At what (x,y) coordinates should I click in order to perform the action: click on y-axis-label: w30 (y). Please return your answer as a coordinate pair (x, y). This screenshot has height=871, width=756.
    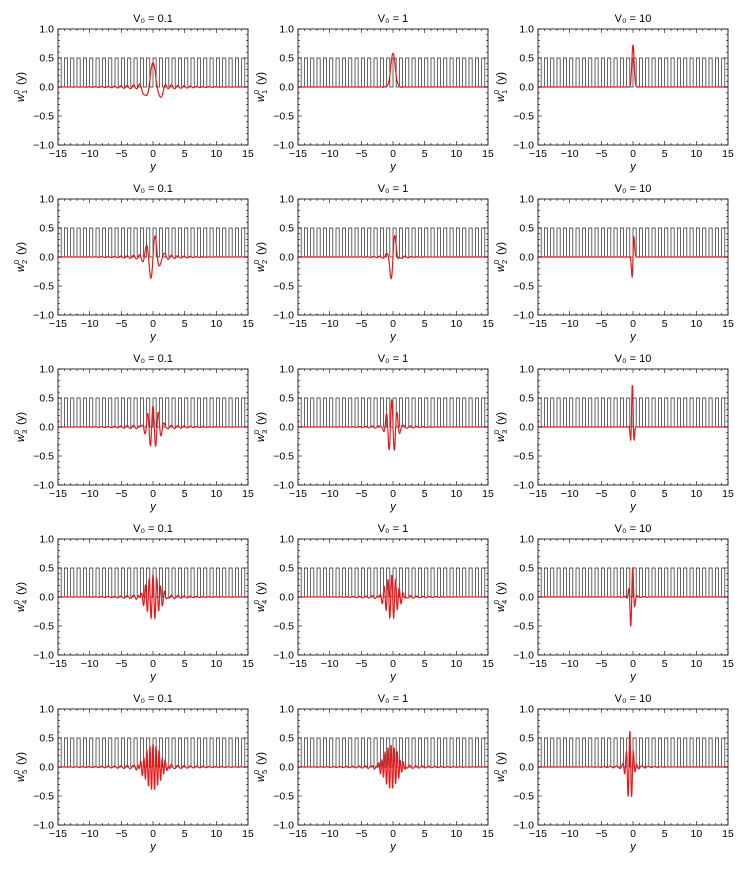
    Looking at the image, I should click on (20, 427).